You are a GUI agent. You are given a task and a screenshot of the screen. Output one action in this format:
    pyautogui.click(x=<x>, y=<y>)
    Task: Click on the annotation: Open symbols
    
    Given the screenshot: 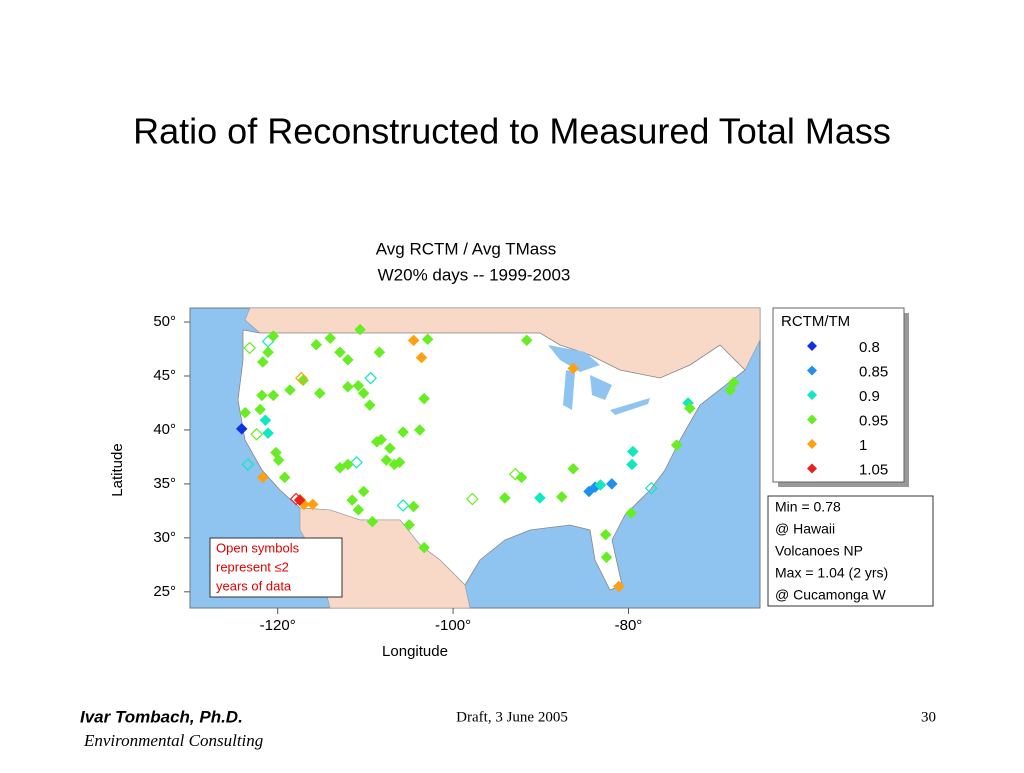 What is the action you would take?
    pyautogui.click(x=258, y=547)
    